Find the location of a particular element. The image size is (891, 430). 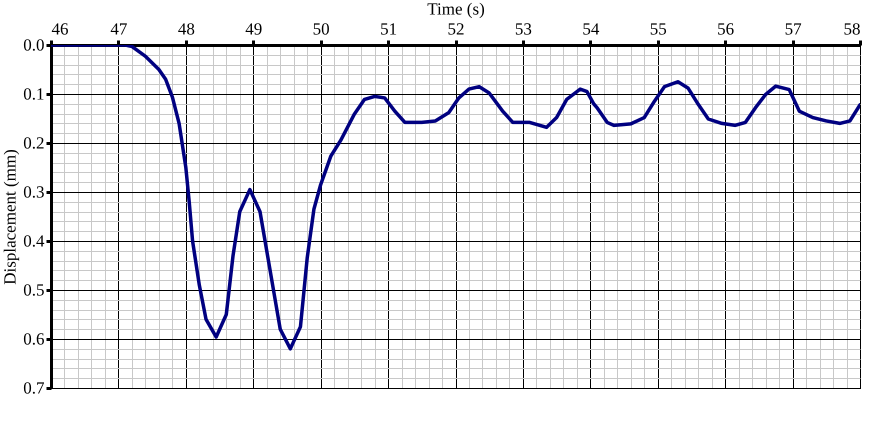

x-tick-label: 46 is located at coordinates (60, 29).